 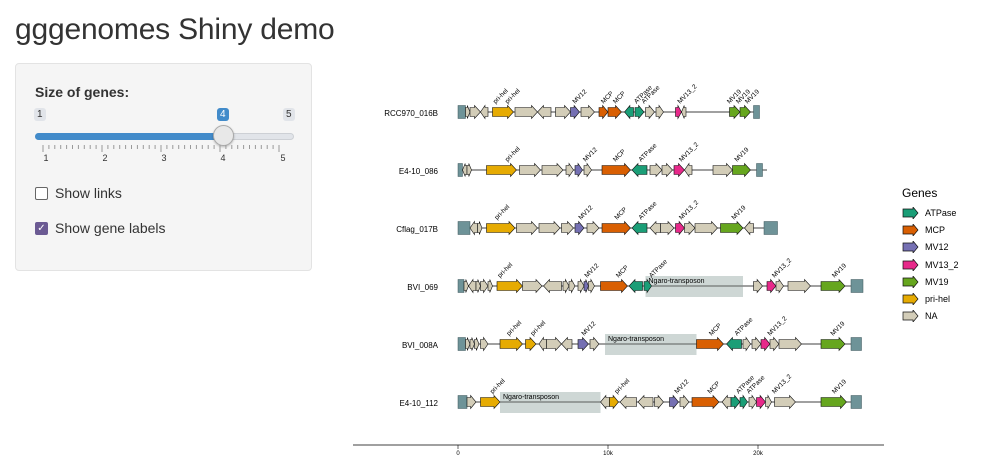 What do you see at coordinates (743, 326) in the screenshot?
I see `gene-label: ATPase` at bounding box center [743, 326].